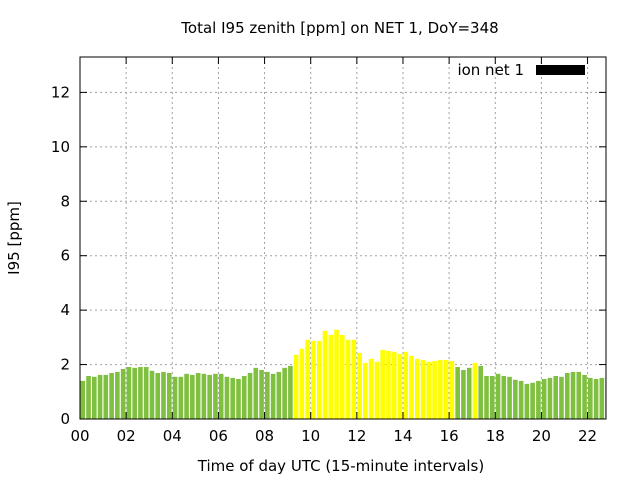  Describe the element at coordinates (339, 28) in the screenshot. I see `chart-title: Total I95 zenith [ppm] on NET 1, DoY=348` at that location.